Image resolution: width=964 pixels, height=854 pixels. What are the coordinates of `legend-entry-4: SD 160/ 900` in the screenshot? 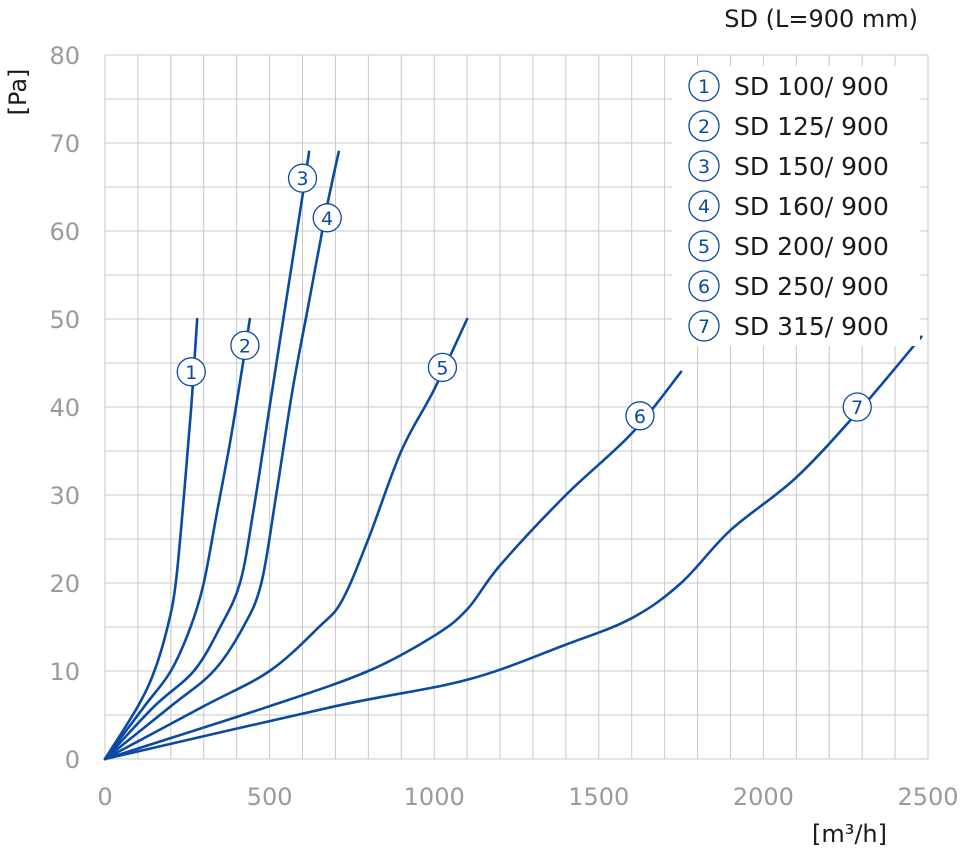 It's located at (811, 206).